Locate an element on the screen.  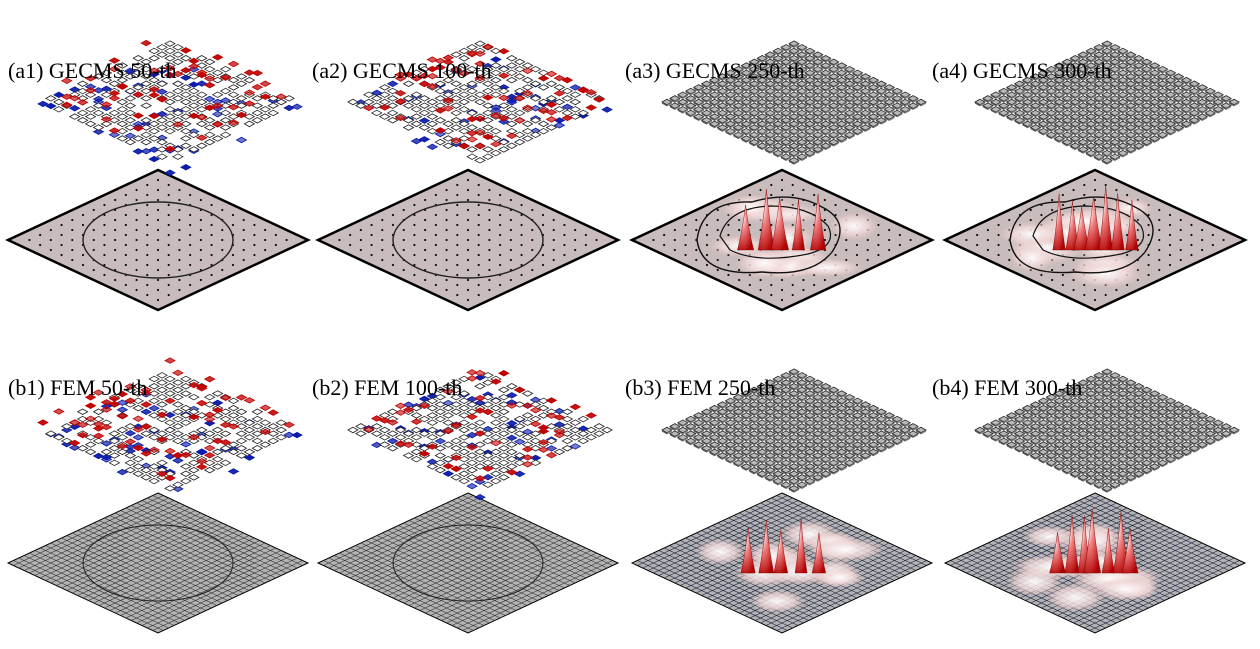
panel-b4 is located at coordinates (1095, 501).